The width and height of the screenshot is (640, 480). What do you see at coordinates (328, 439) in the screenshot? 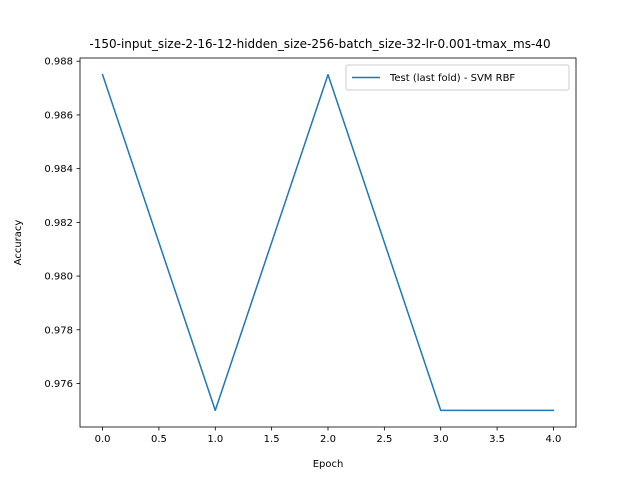
I see `x-tick-label: 2.0` at bounding box center [328, 439].